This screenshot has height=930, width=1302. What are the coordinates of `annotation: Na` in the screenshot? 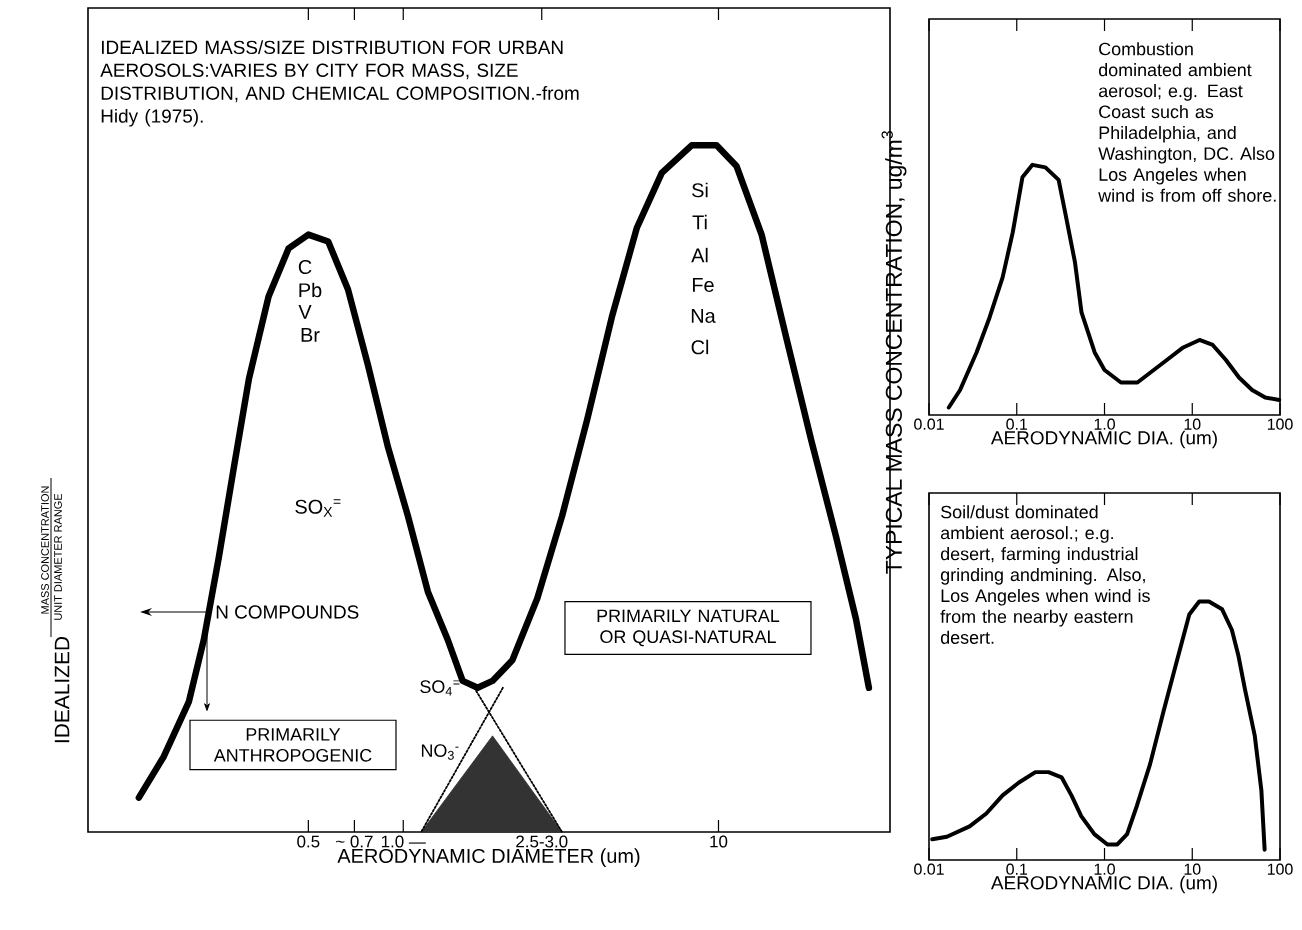 It's located at (703, 316).